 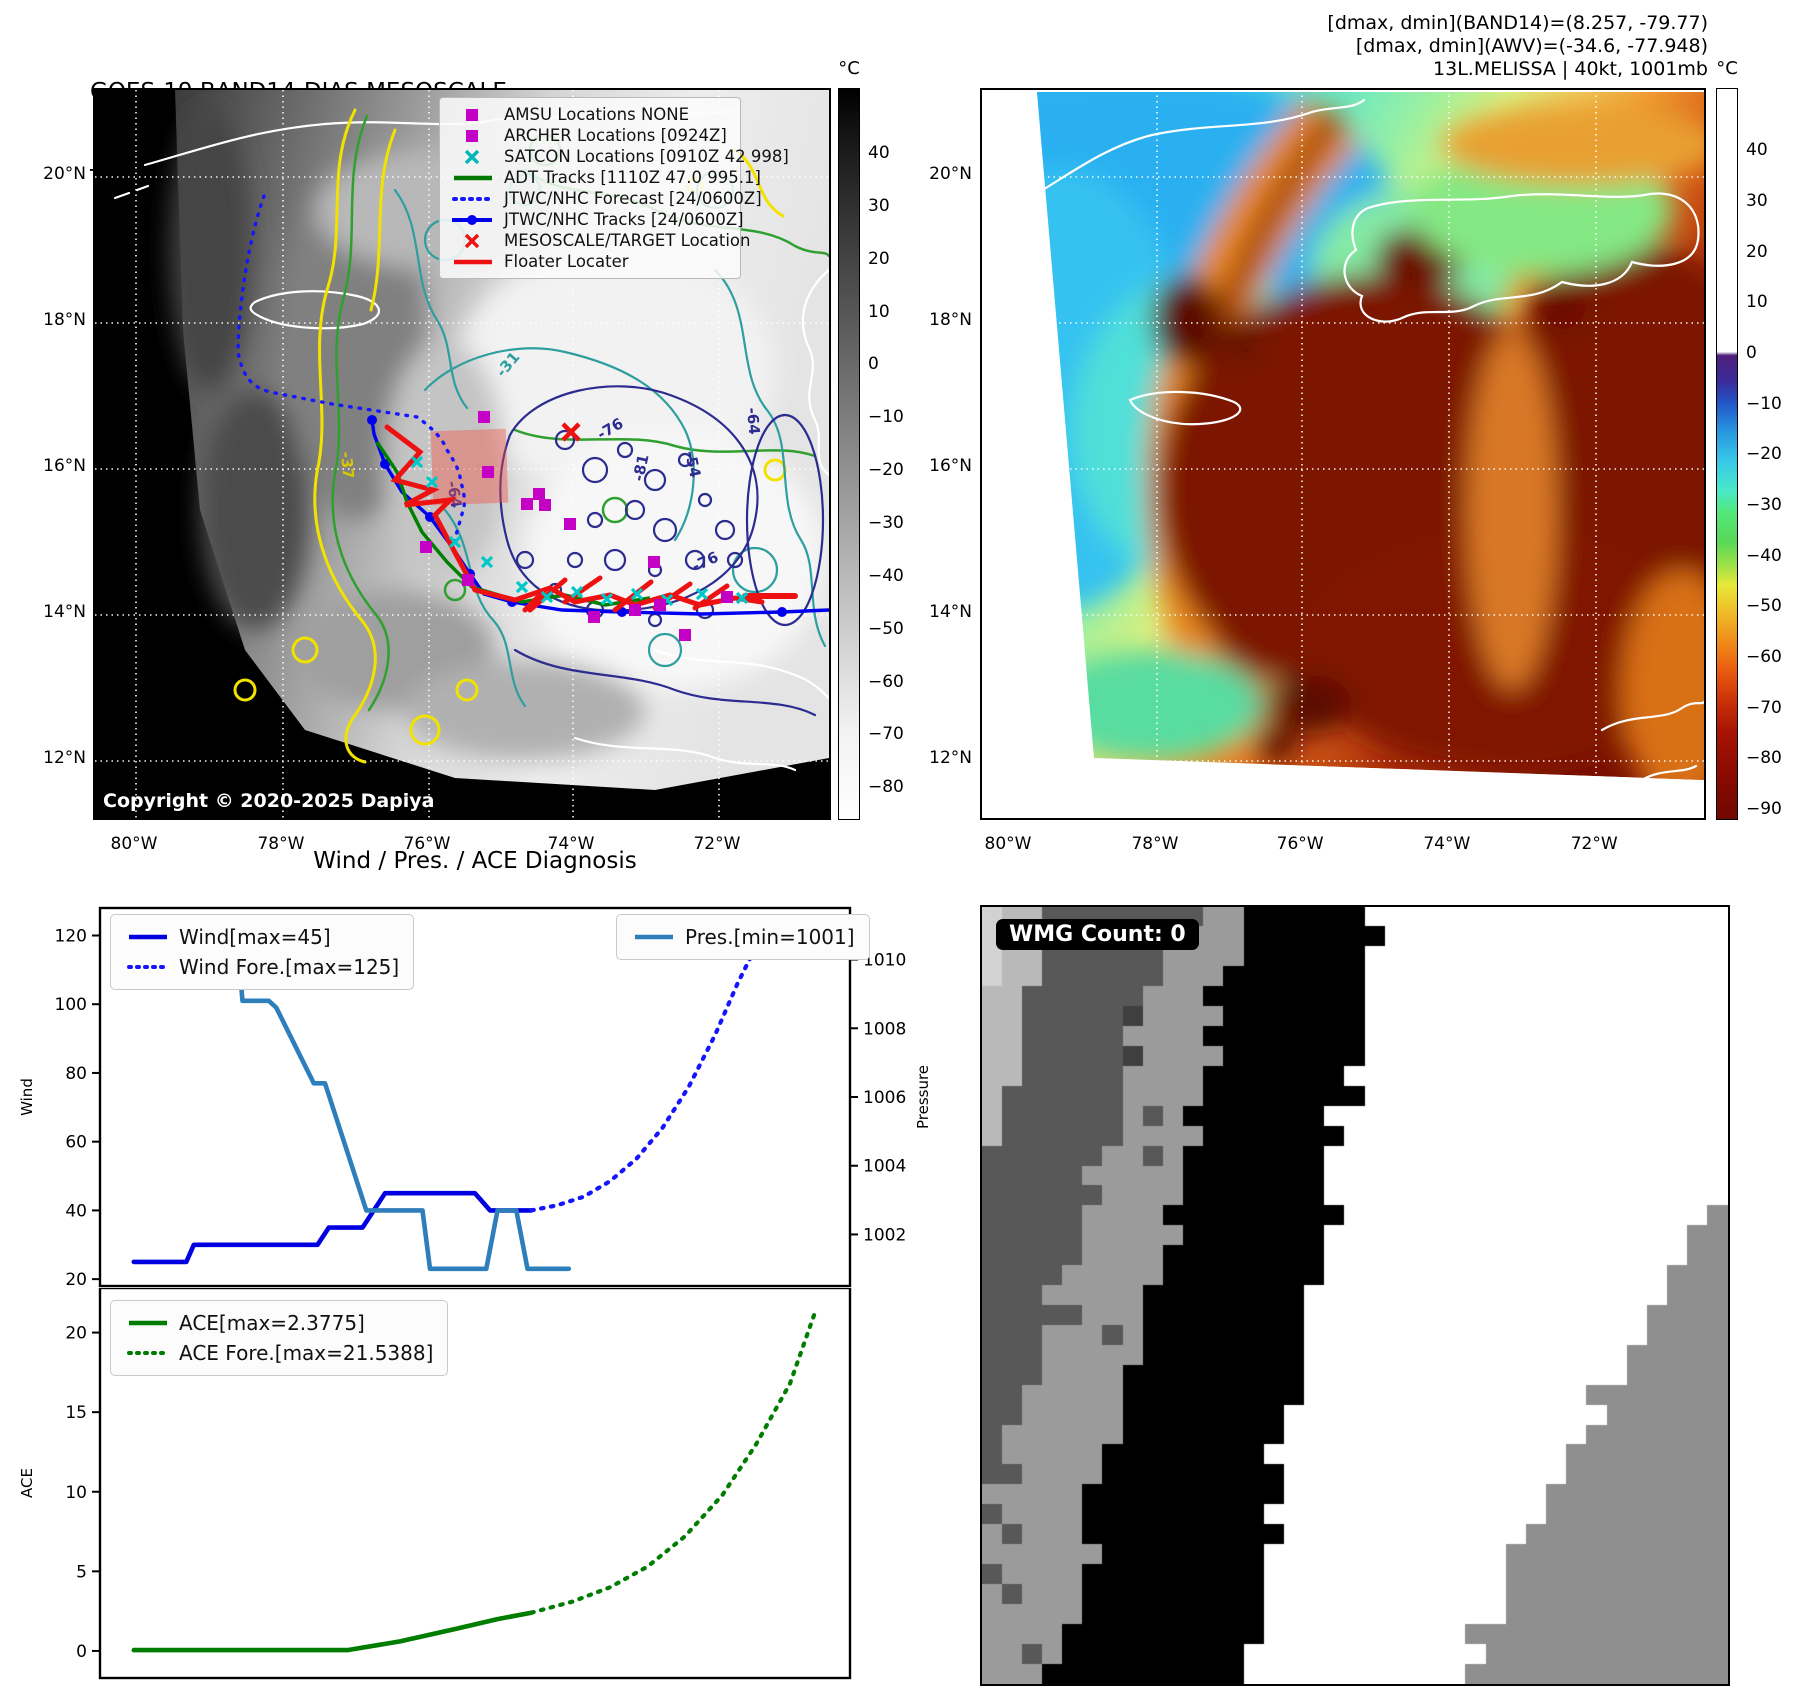 What do you see at coordinates (472, 219) in the screenshot?
I see `line-with-dot-icon` at bounding box center [472, 219].